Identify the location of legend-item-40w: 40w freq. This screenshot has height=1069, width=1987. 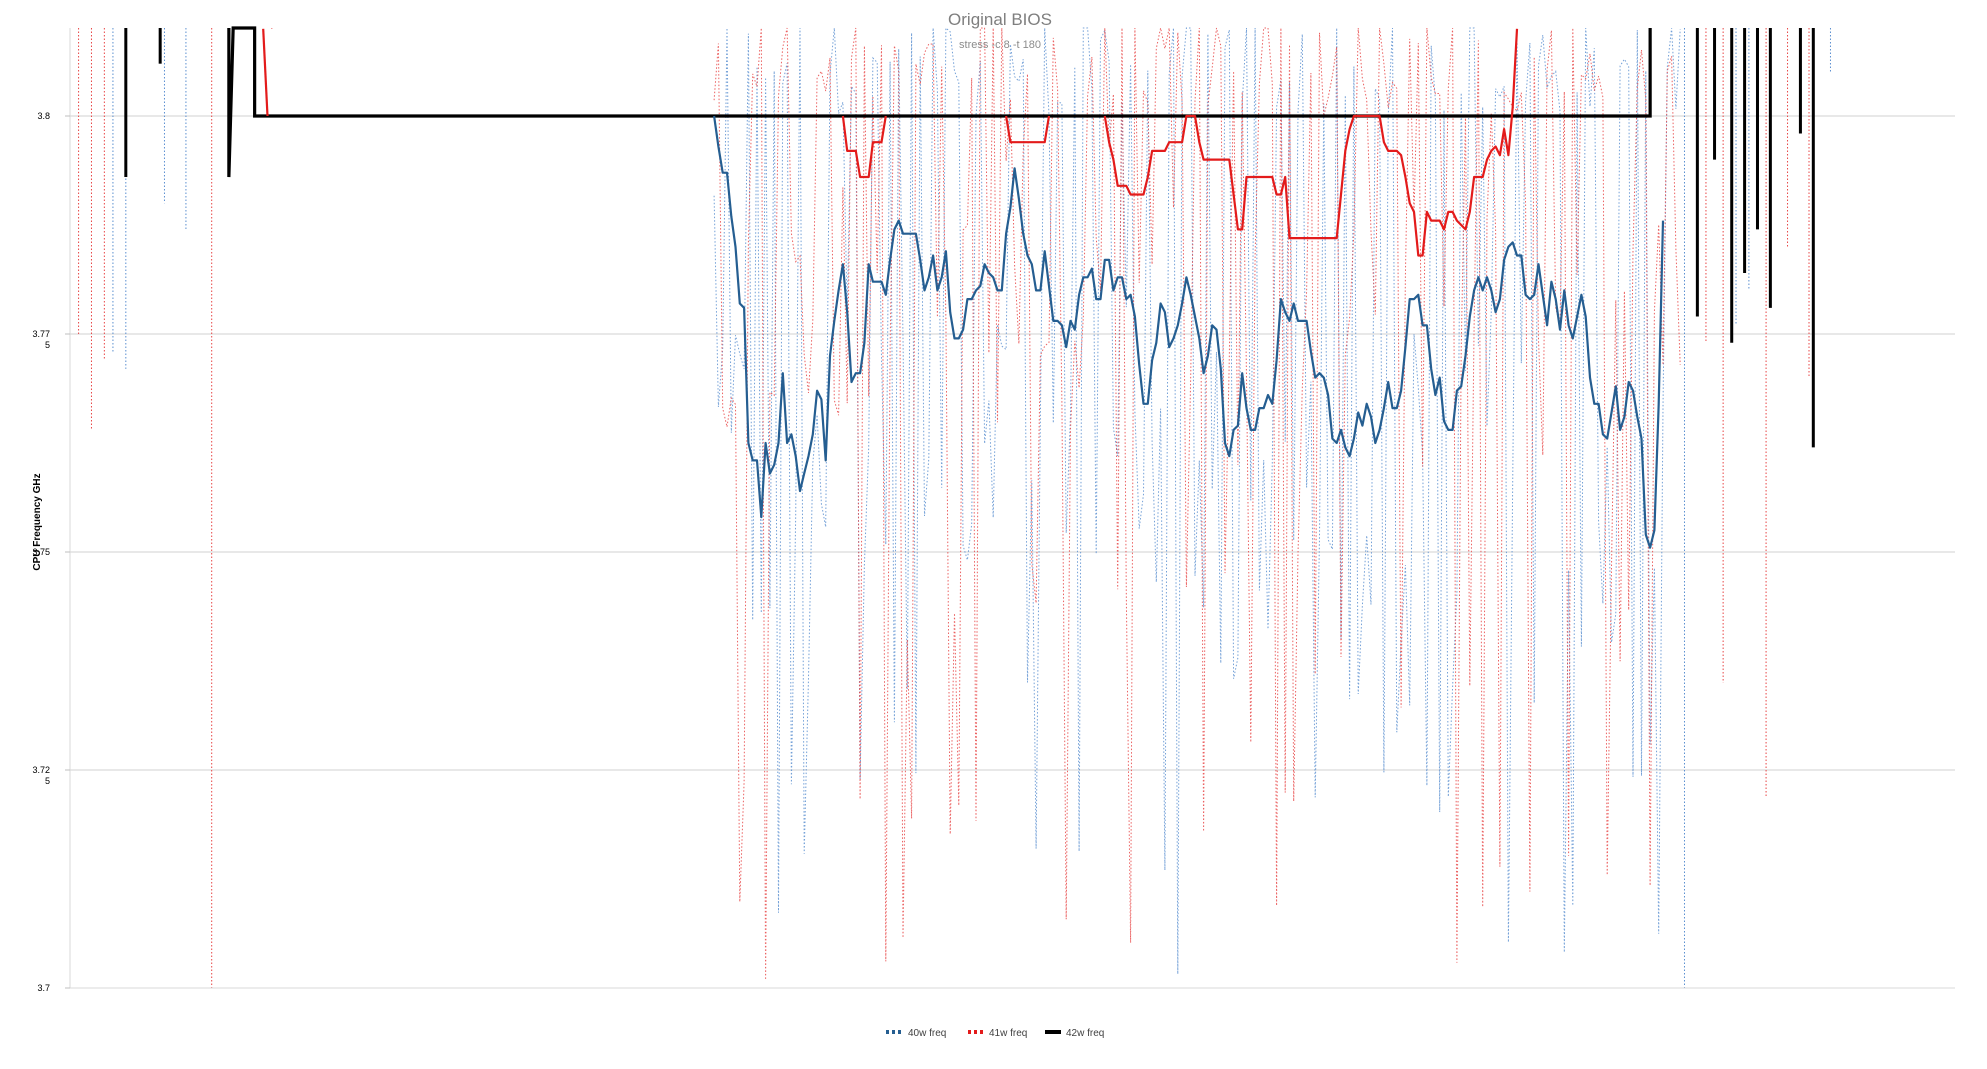
(916, 1033).